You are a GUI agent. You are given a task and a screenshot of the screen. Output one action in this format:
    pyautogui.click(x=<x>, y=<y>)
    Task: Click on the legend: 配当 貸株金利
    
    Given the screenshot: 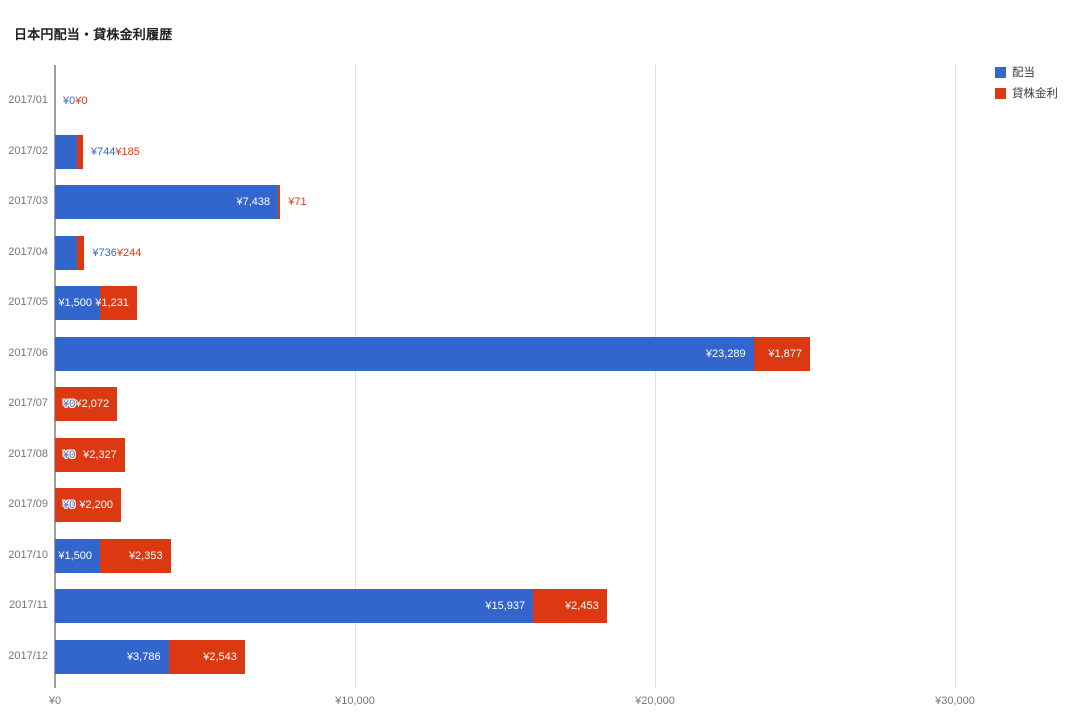 What is the action you would take?
    pyautogui.click(x=1026, y=85)
    